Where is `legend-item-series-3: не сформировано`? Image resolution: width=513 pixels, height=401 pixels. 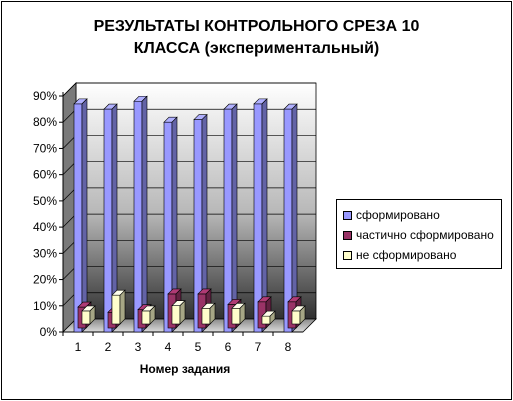
legend-item-series-3: не сформировано is located at coordinates (399, 255).